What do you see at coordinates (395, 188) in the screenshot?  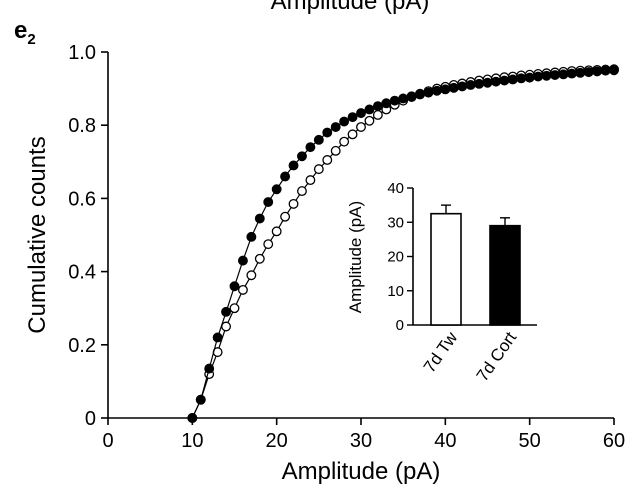 I see `inset-y-tick-label: 40` at bounding box center [395, 188].